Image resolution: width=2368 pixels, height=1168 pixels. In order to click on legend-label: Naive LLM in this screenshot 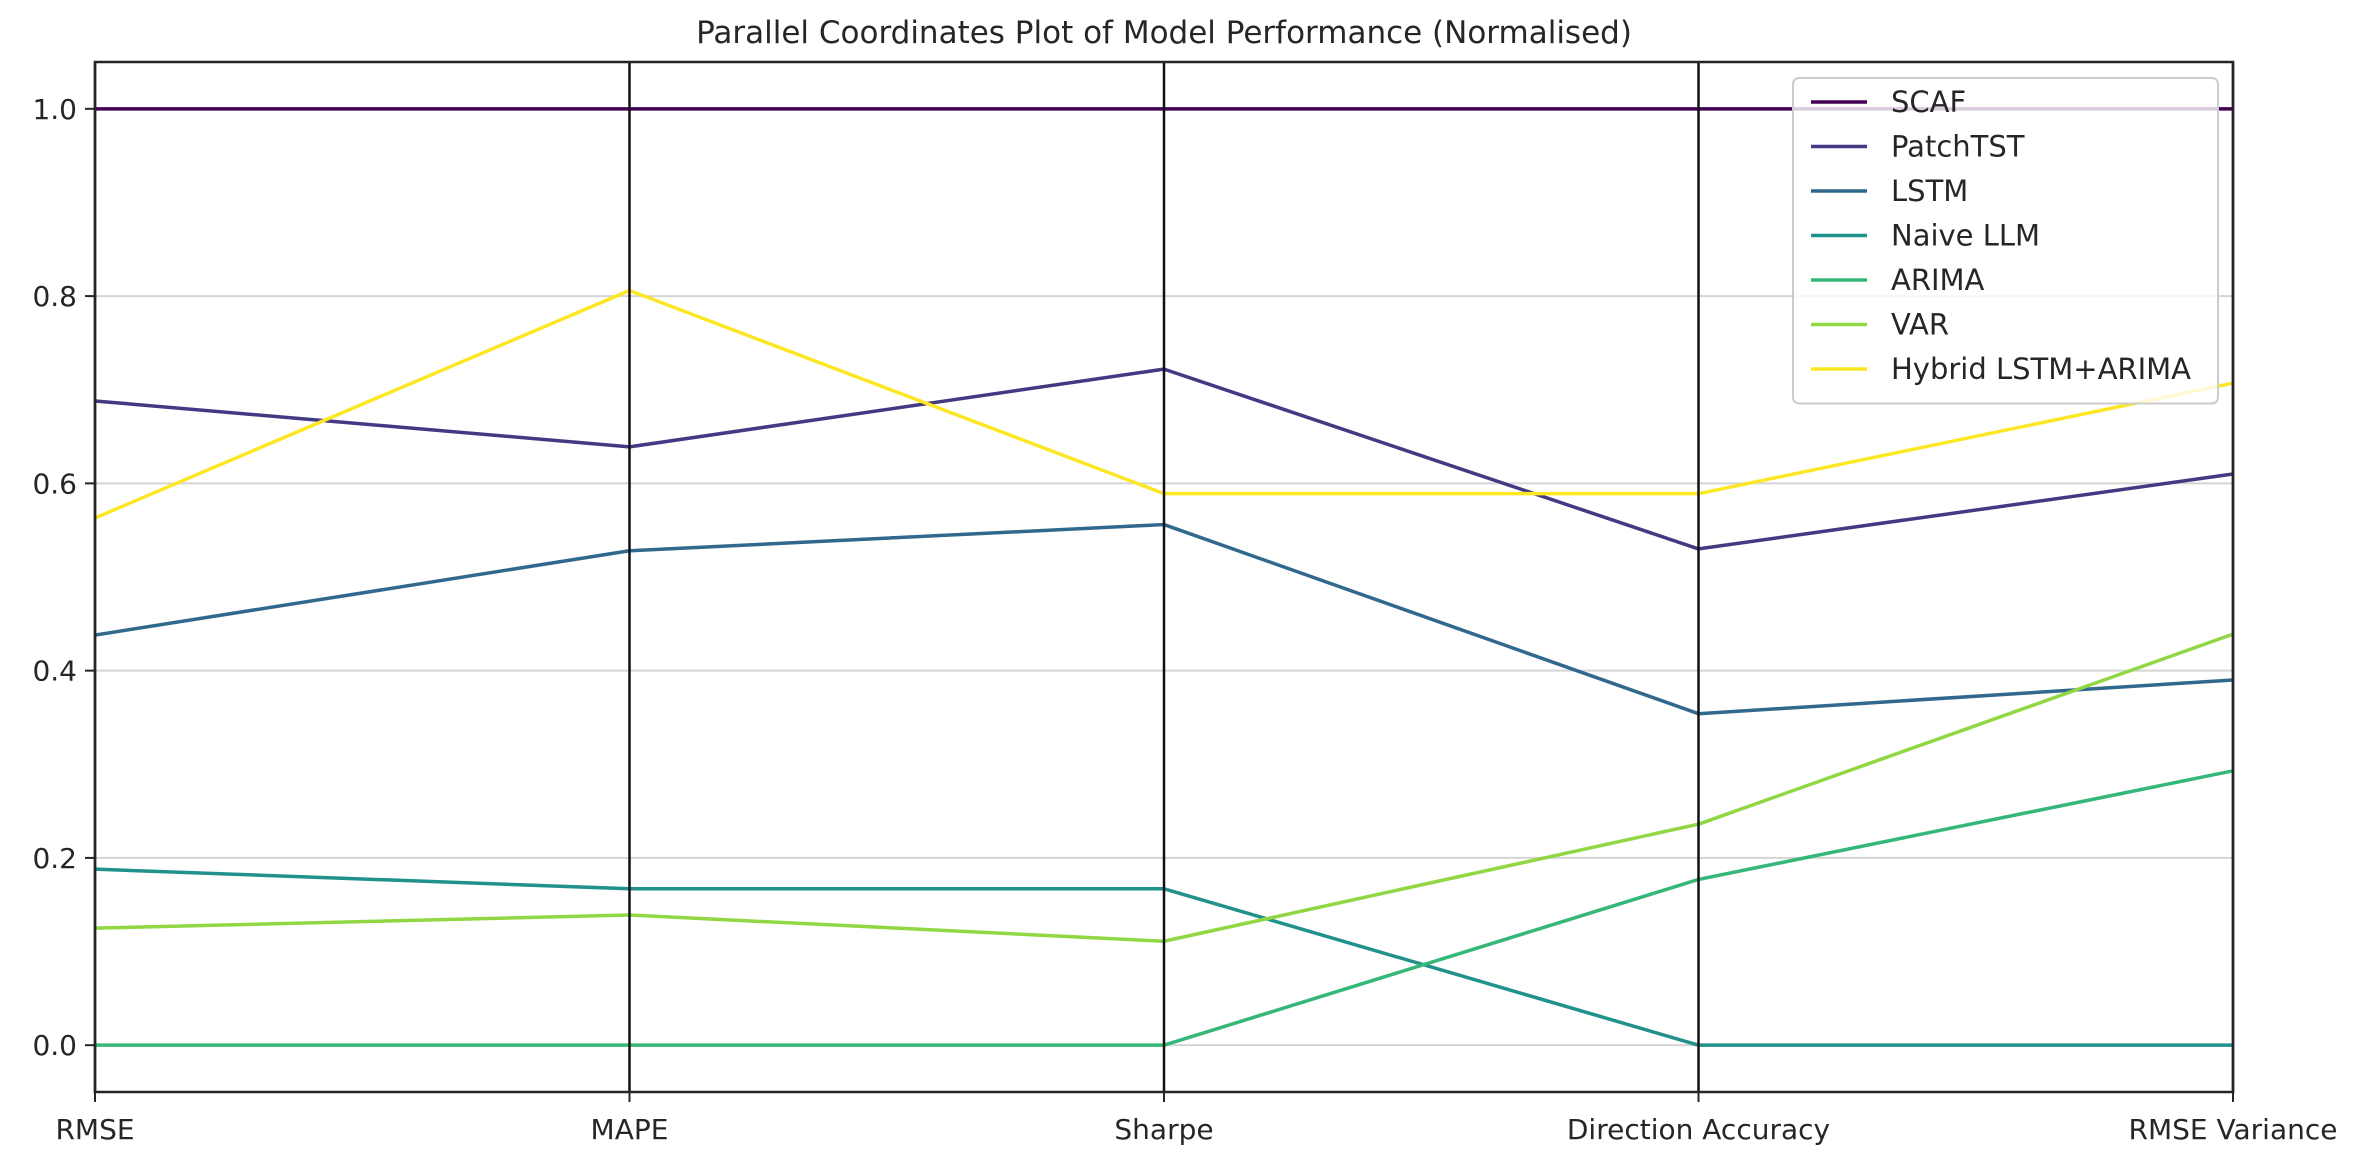, I will do `click(1965, 236)`.